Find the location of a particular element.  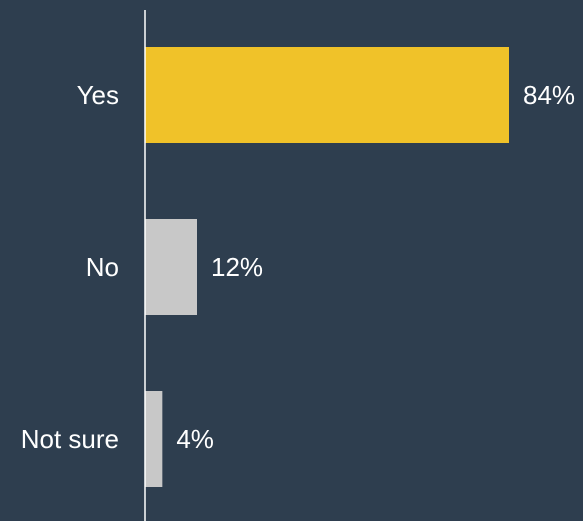

category-label-not-sure: Not sure is located at coordinates (70, 439).